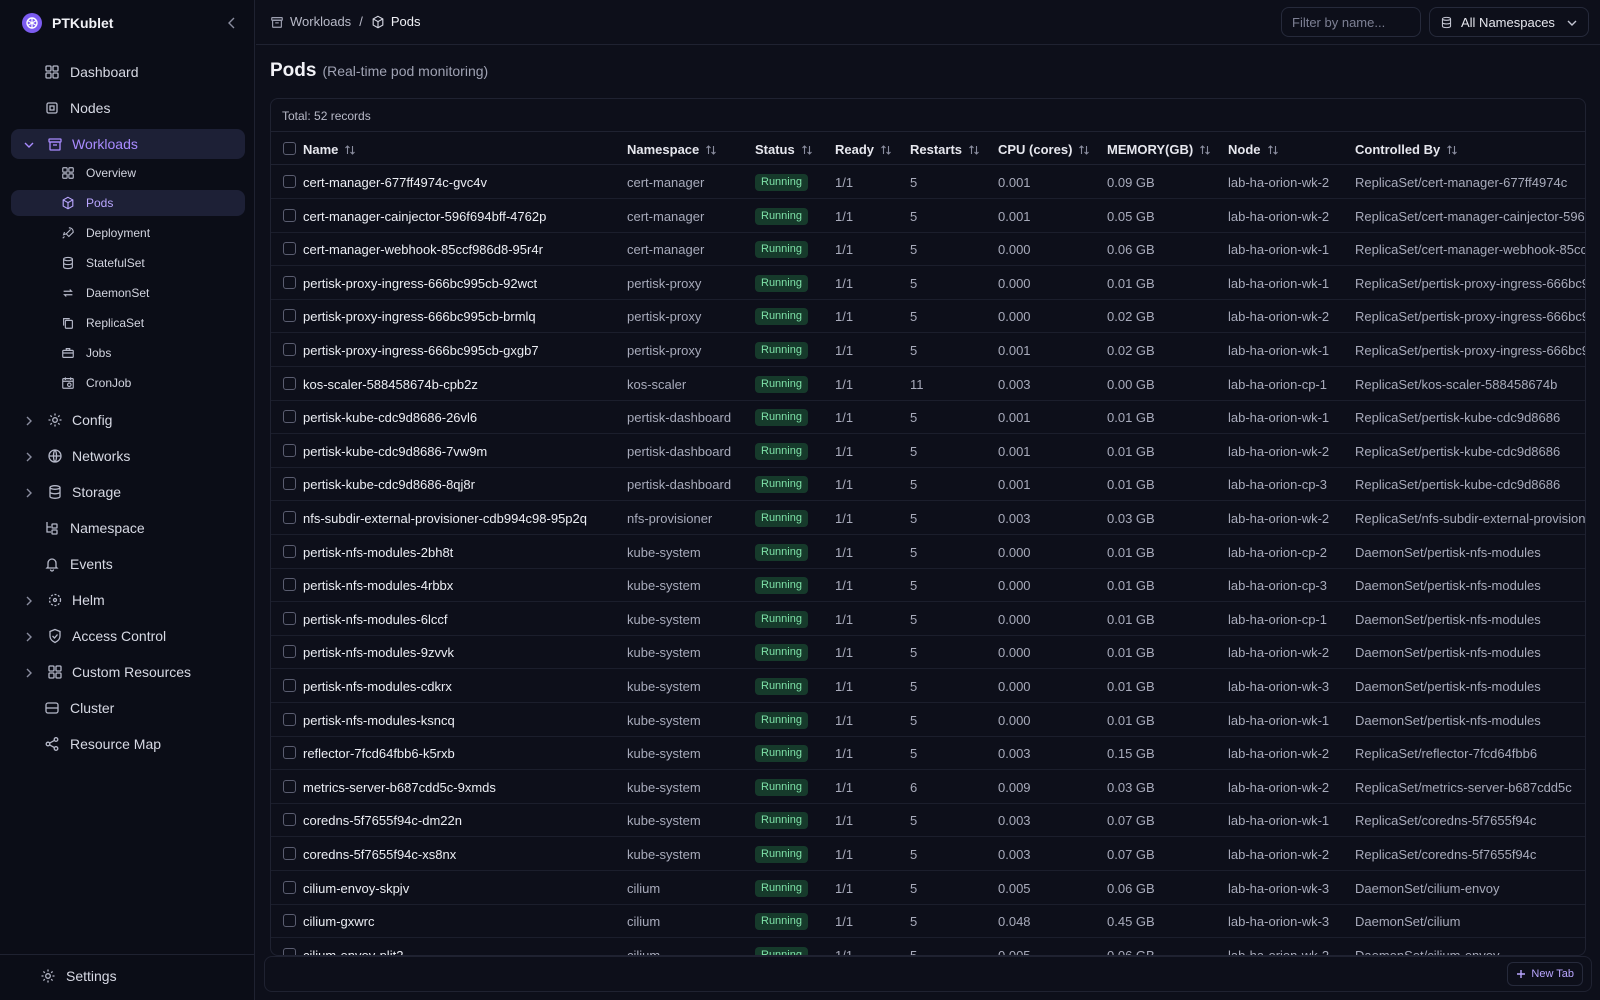 Image resolution: width=1600 pixels, height=1000 pixels. I want to click on sidebar-item-config: Config, so click(128, 420).